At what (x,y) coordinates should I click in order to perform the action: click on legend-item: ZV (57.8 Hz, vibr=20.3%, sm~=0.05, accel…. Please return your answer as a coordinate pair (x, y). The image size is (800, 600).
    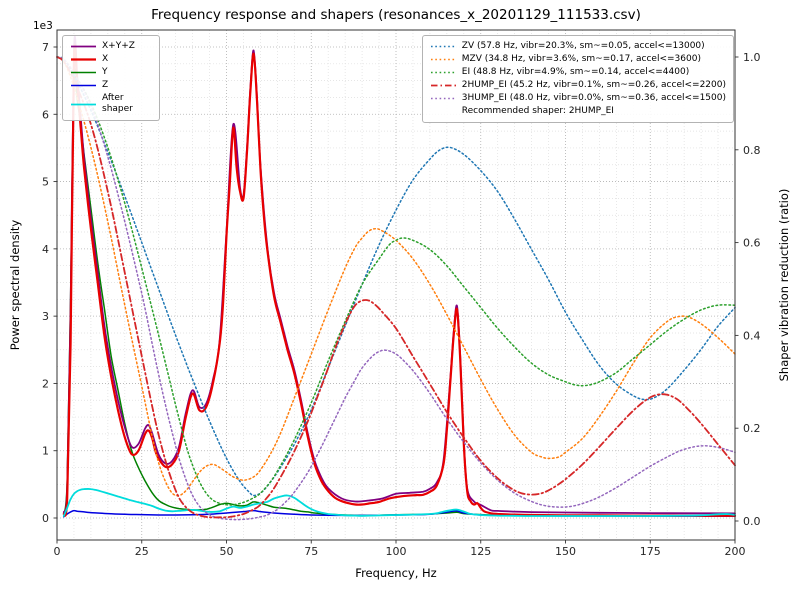
    Looking at the image, I should click on (578, 46).